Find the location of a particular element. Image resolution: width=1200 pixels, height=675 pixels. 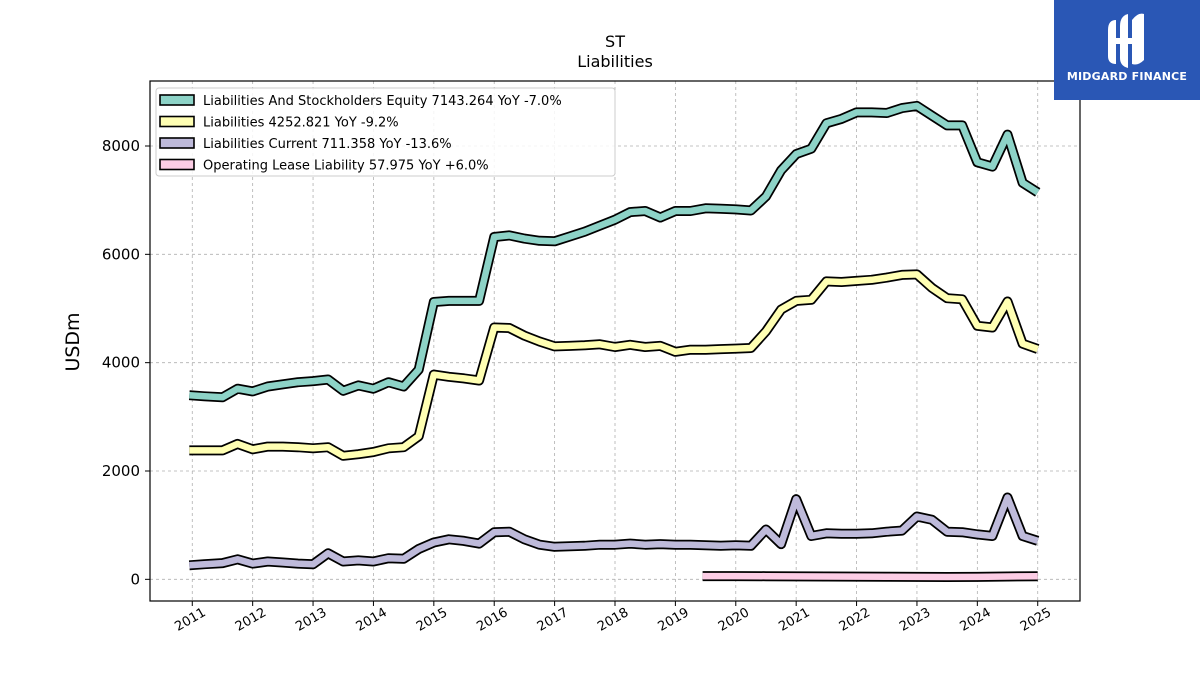

legend-box is located at coordinates (385, 132).